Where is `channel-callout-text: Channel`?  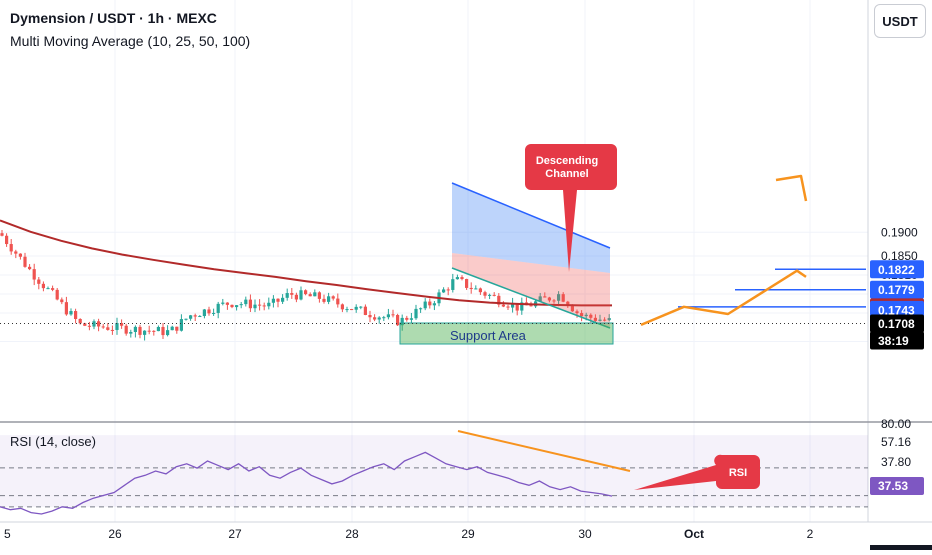 channel-callout-text: Channel is located at coordinates (566, 174).